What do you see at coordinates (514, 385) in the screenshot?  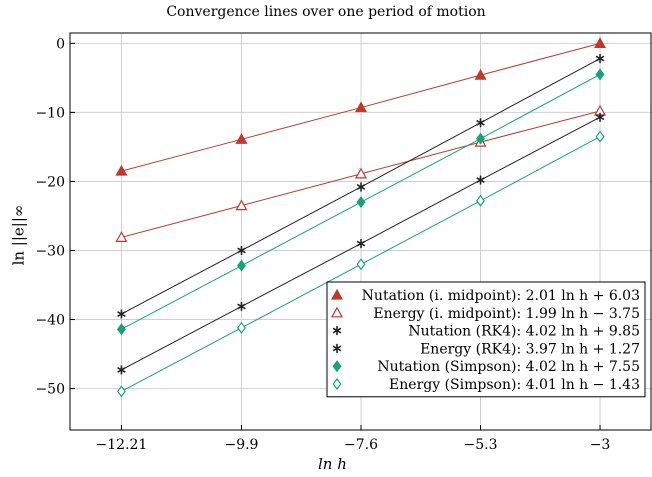 I see `legend-entry: Energy (Simpson): 4.01 ln h − 1.43` at bounding box center [514, 385].